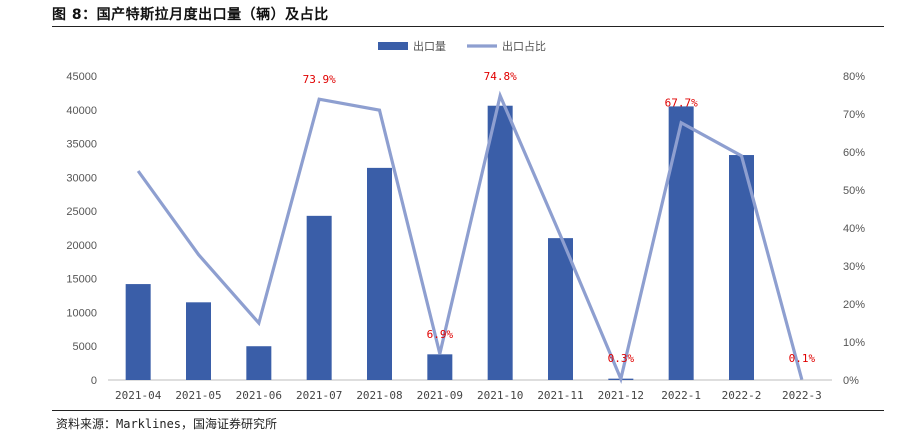  Describe the element at coordinates (621, 358) in the screenshot. I see `data-label: 0.3%` at that location.